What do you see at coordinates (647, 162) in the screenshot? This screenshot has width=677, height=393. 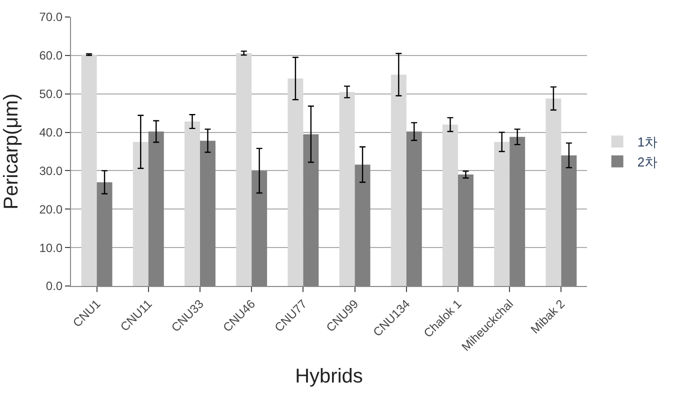 I see `legend-label: 2차` at bounding box center [647, 162].